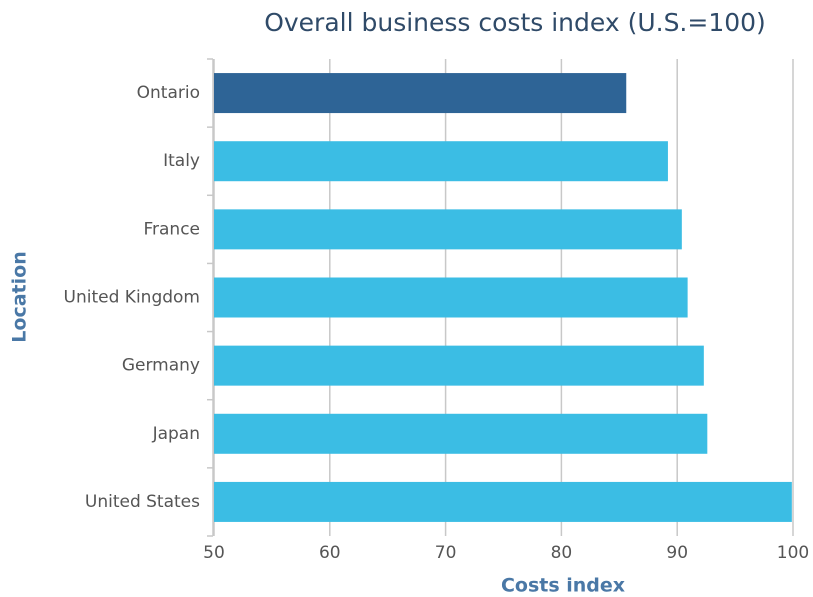 The width and height of the screenshot is (813, 597). What do you see at coordinates (562, 553) in the screenshot?
I see `x-tick-label: 80` at bounding box center [562, 553].